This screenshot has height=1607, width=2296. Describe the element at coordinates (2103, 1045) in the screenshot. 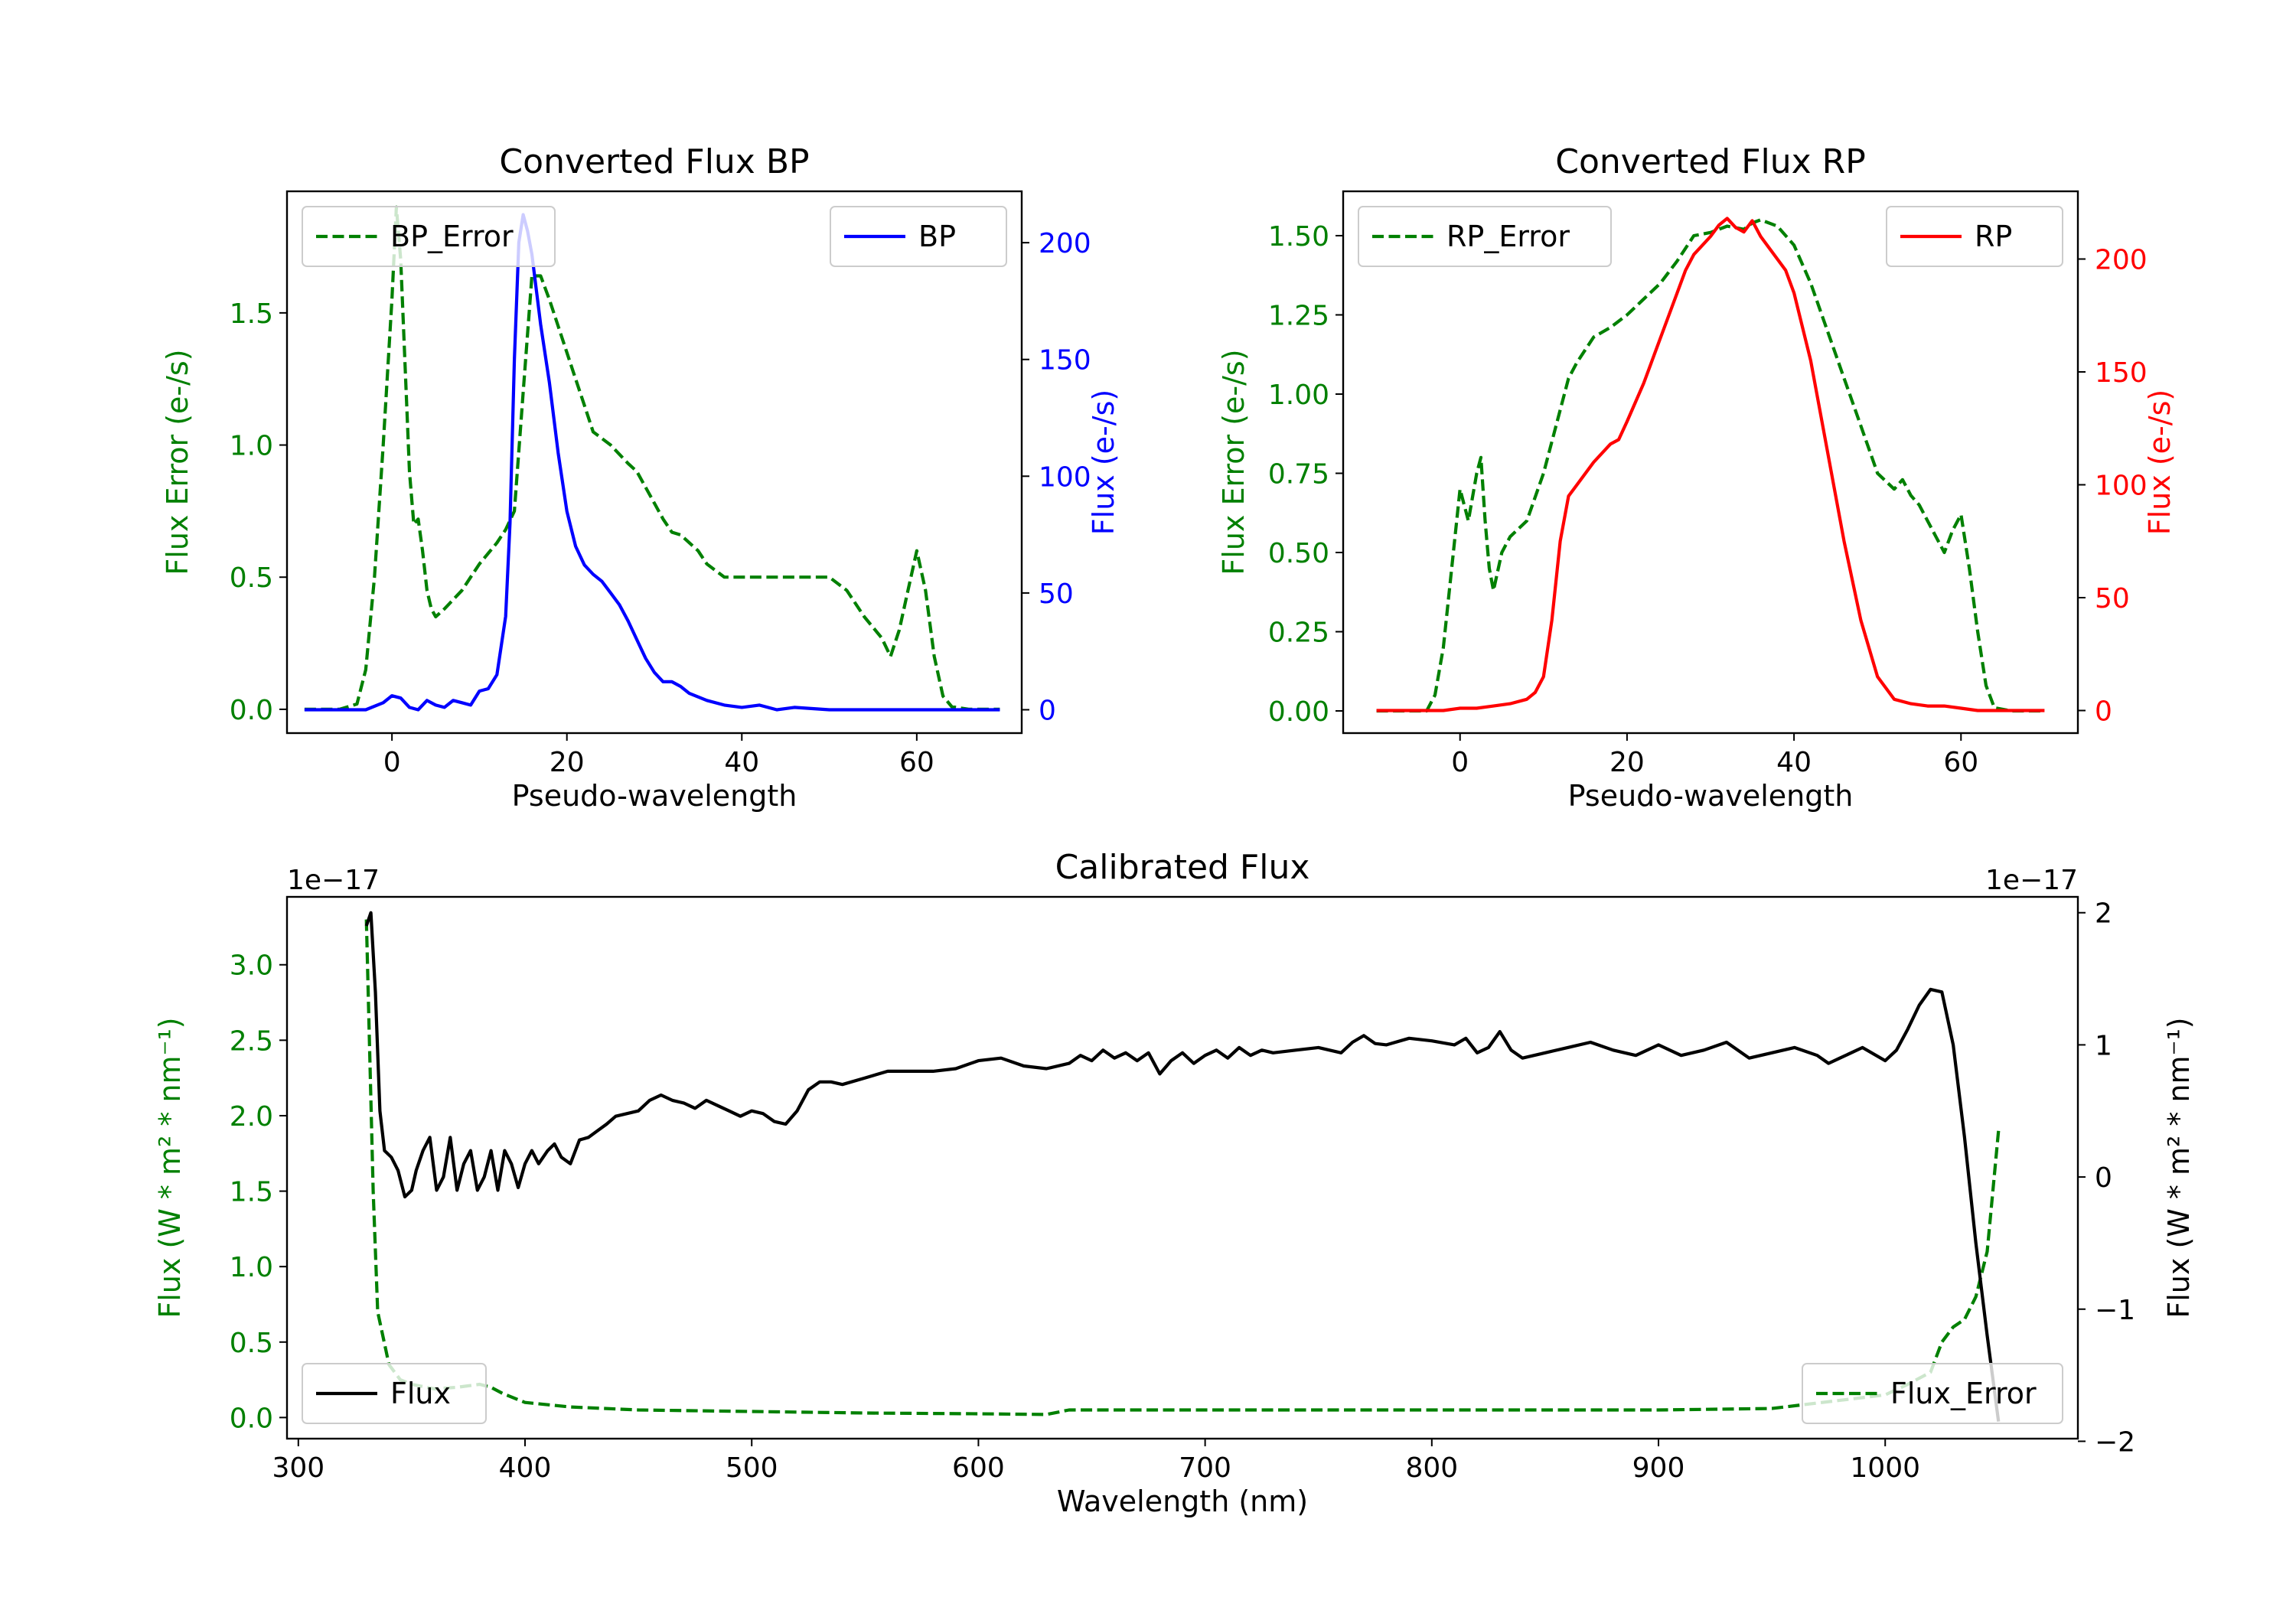

I see `y-right-tick-label: 1` at that location.